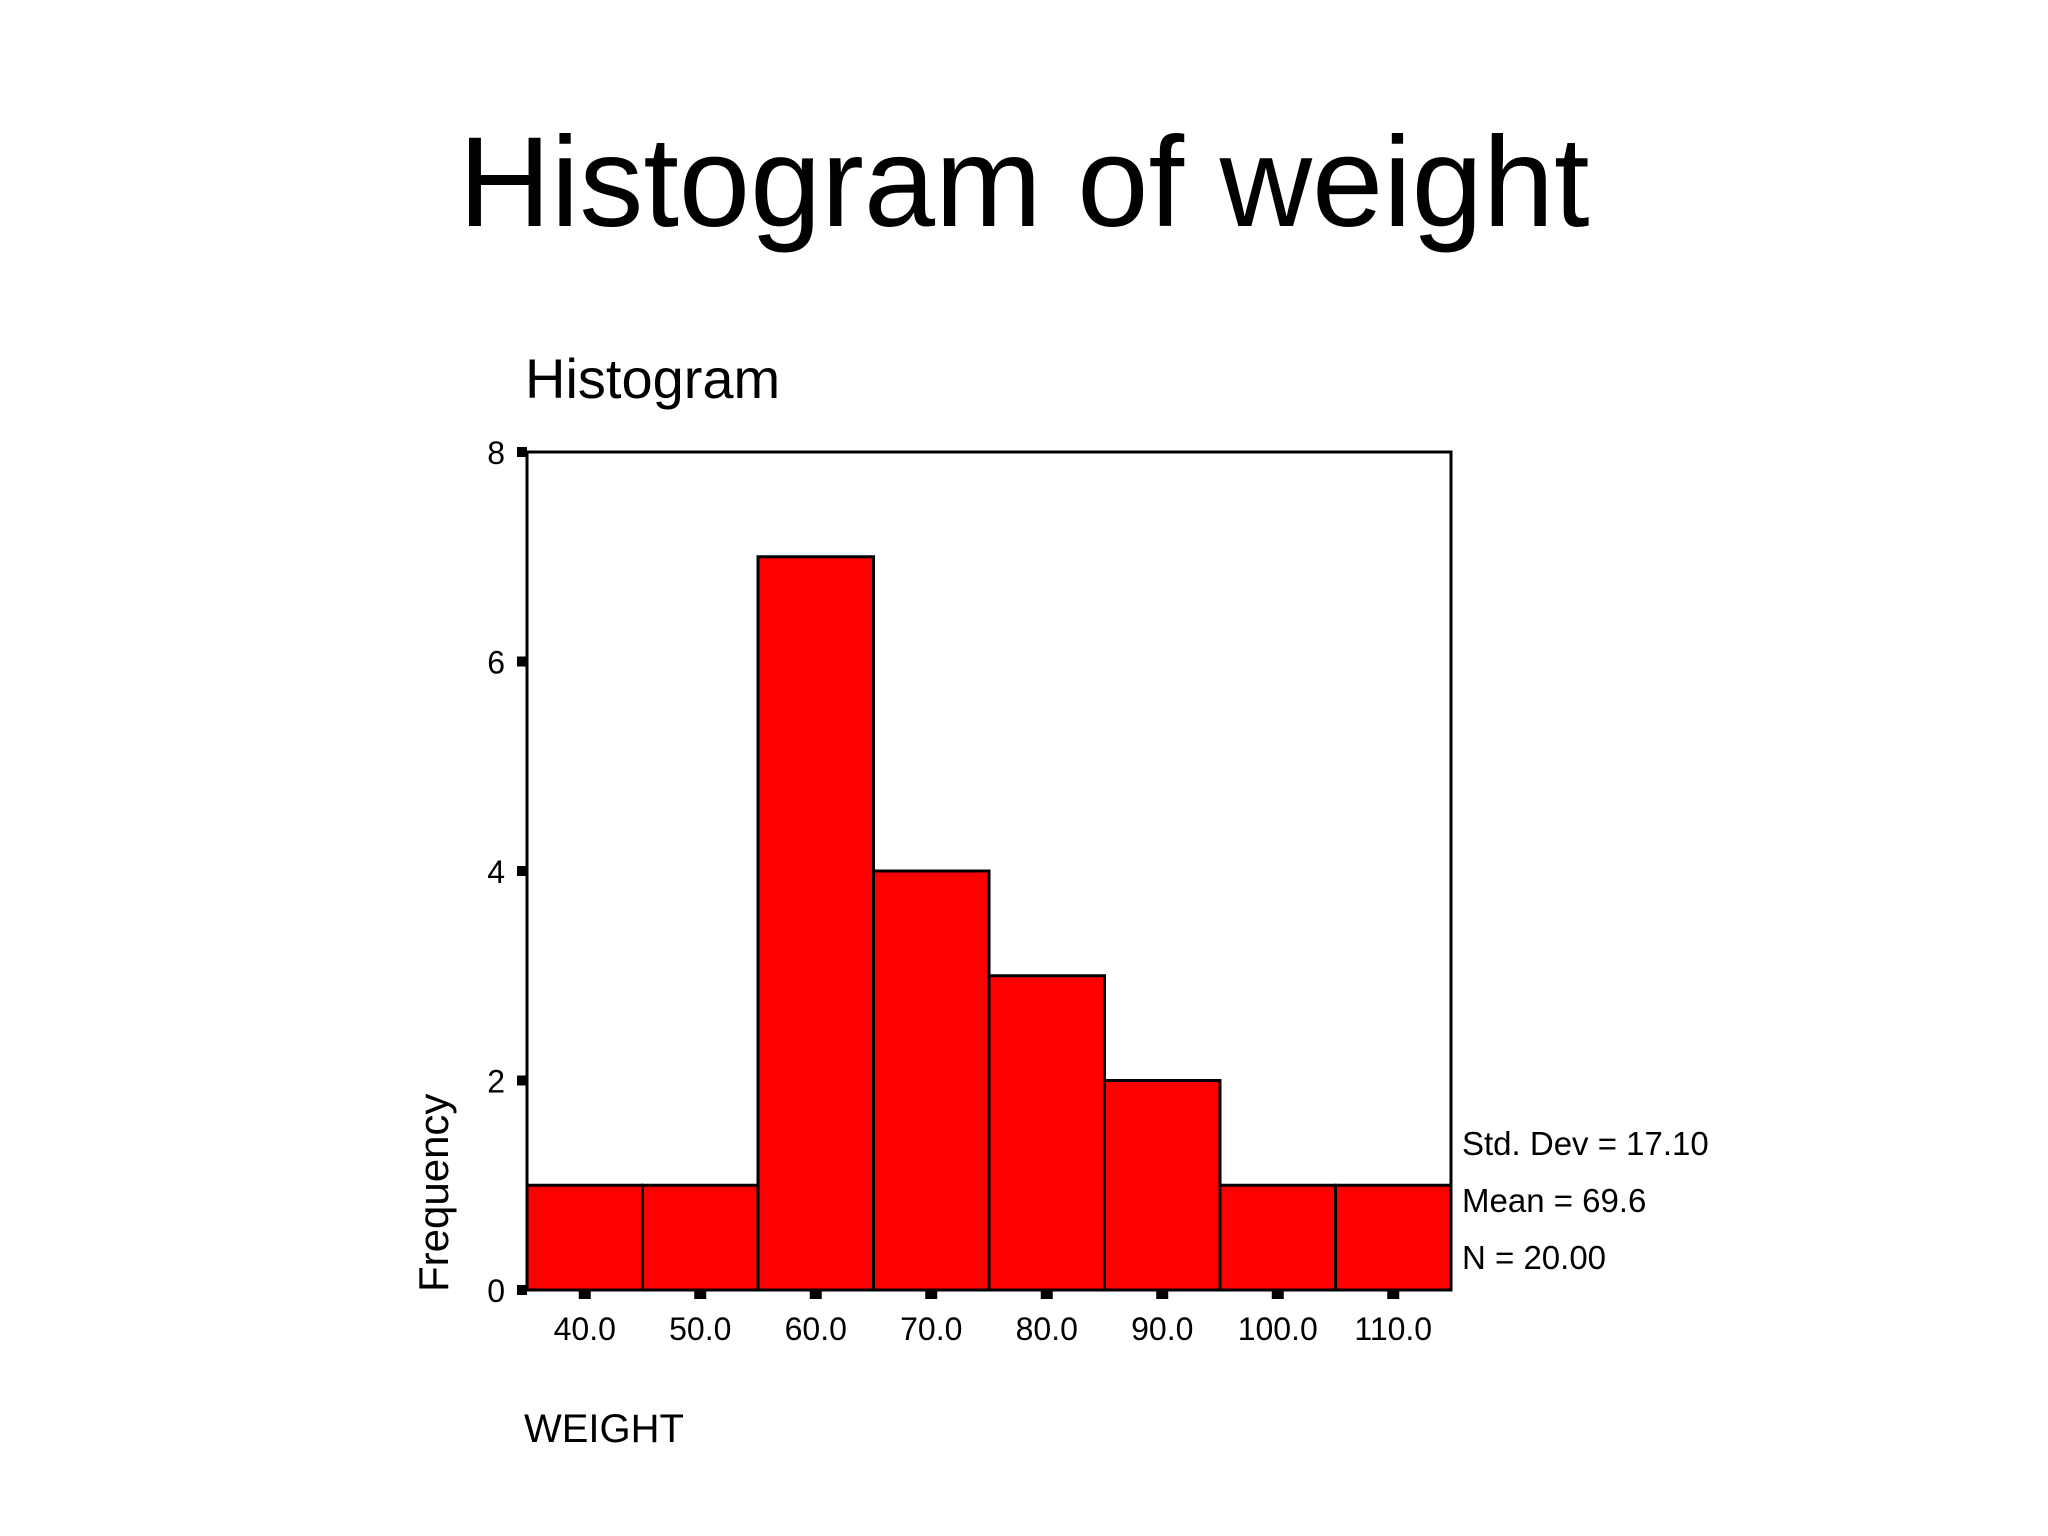 The height and width of the screenshot is (1536, 2048). I want to click on x-tick-label: 70.0, so click(931, 1329).